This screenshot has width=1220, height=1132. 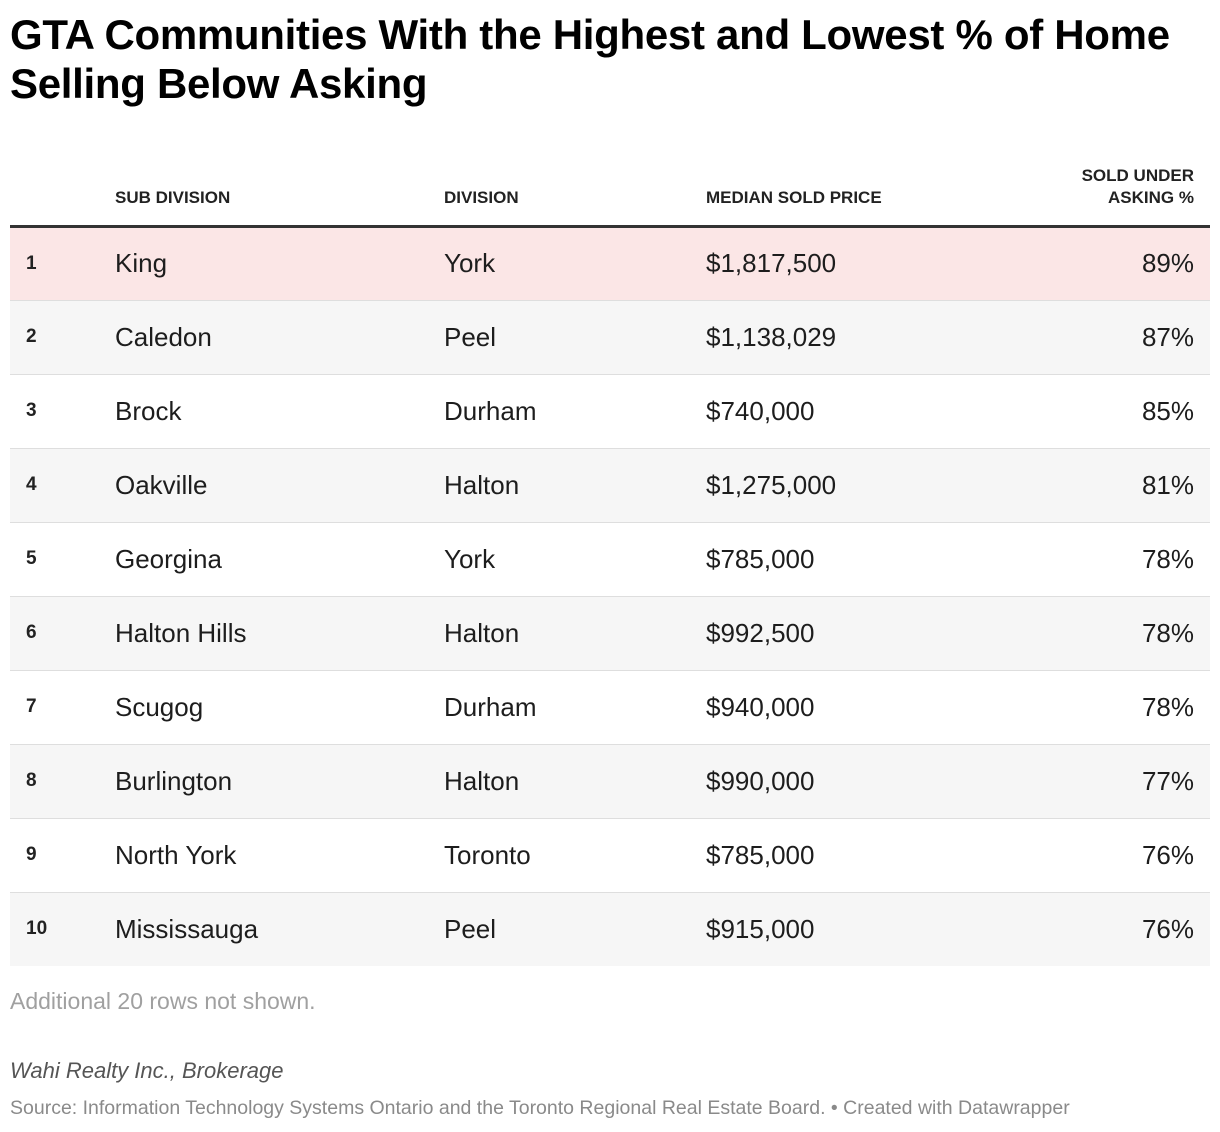 I want to click on rank-cell: 10, so click(x=37, y=929).